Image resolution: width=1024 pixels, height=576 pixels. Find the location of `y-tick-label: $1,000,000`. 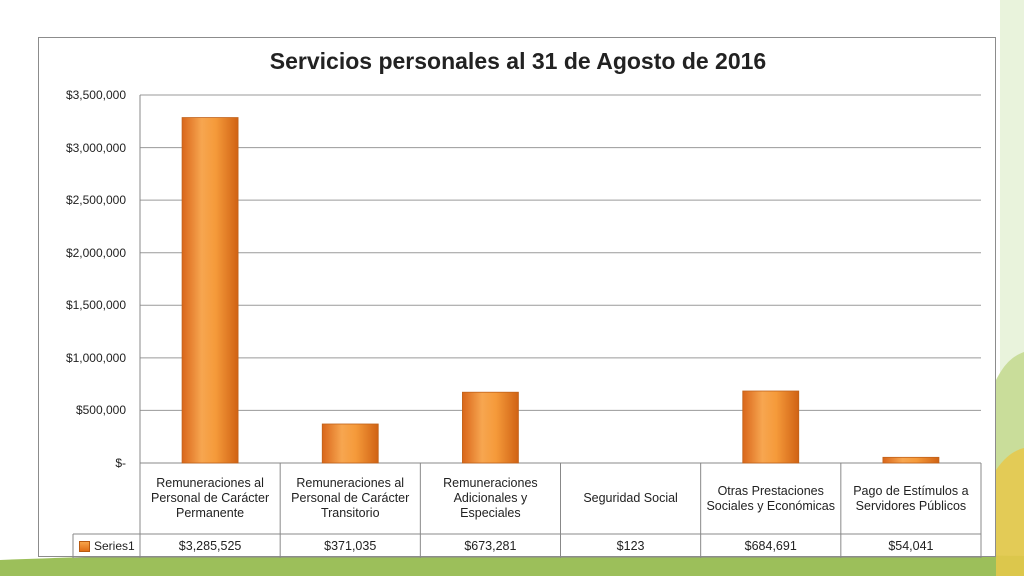

y-tick-label: $1,000,000 is located at coordinates (95, 357).